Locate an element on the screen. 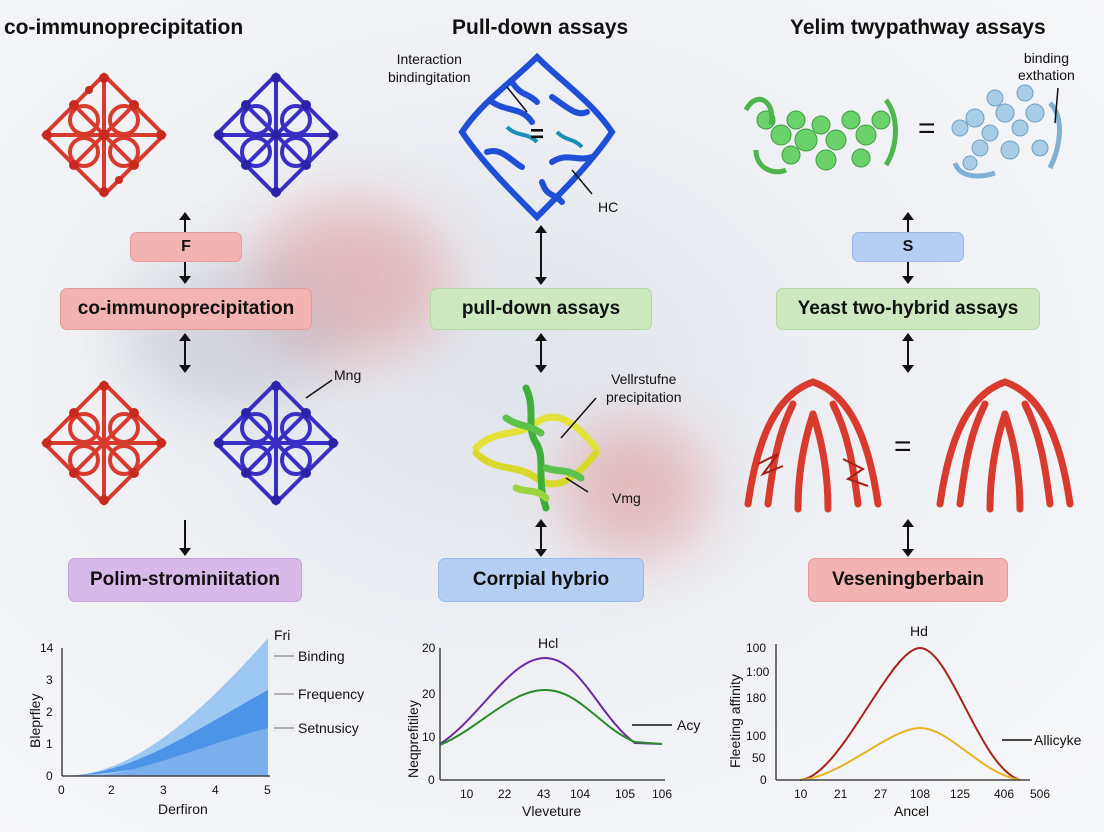  chart-1-xtick-0: 0 is located at coordinates (61, 790).